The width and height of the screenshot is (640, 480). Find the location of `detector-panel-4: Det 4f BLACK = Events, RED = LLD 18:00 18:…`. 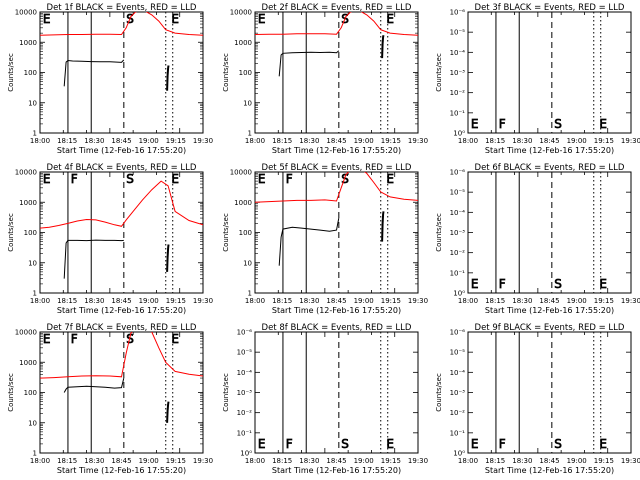

detector-panel-4: Det 4f BLACK = Events, RED = LLD 18:00 18:… is located at coordinates (110, 239).